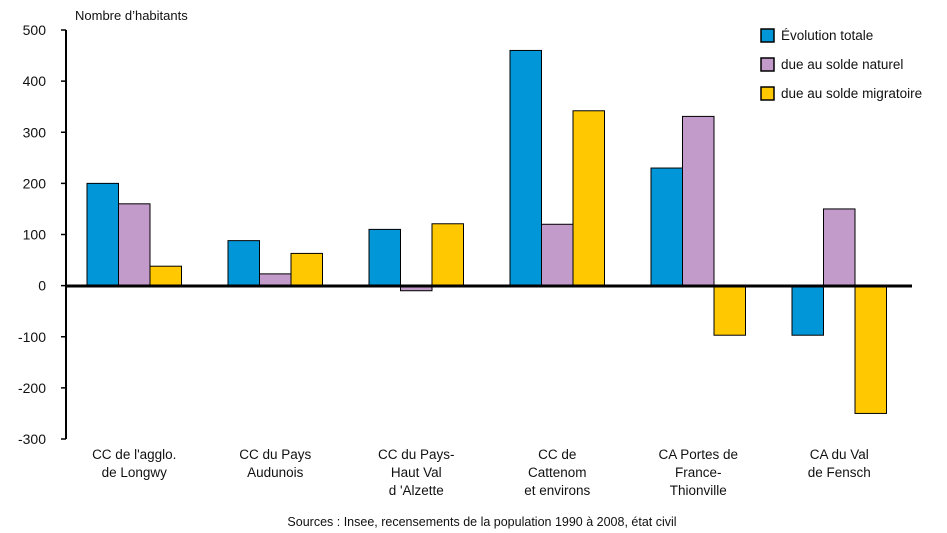 This screenshot has height=533, width=947. Describe the element at coordinates (416, 490) in the screenshot. I see `category-label: d 'Alzette` at that location.